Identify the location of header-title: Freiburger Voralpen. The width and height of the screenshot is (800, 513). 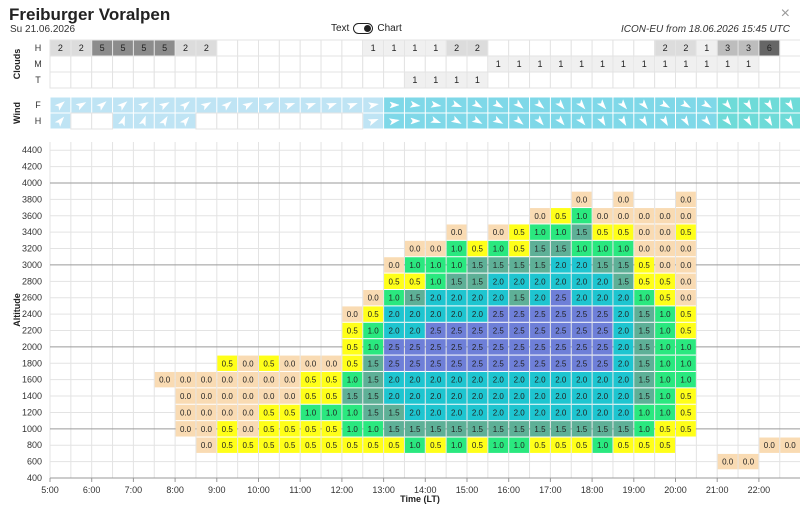
(90, 14).